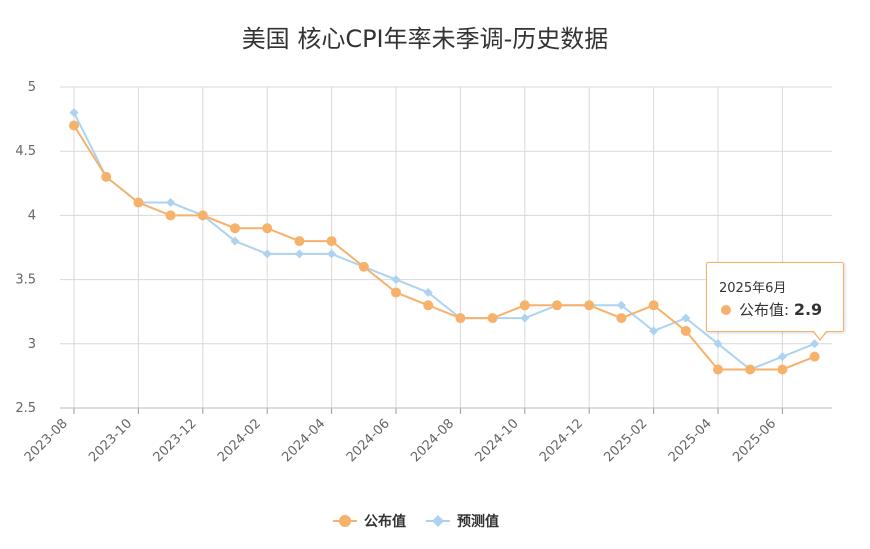 The width and height of the screenshot is (870, 549). Describe the element at coordinates (438, 521) in the screenshot. I see `legend-diamond-marker` at that location.